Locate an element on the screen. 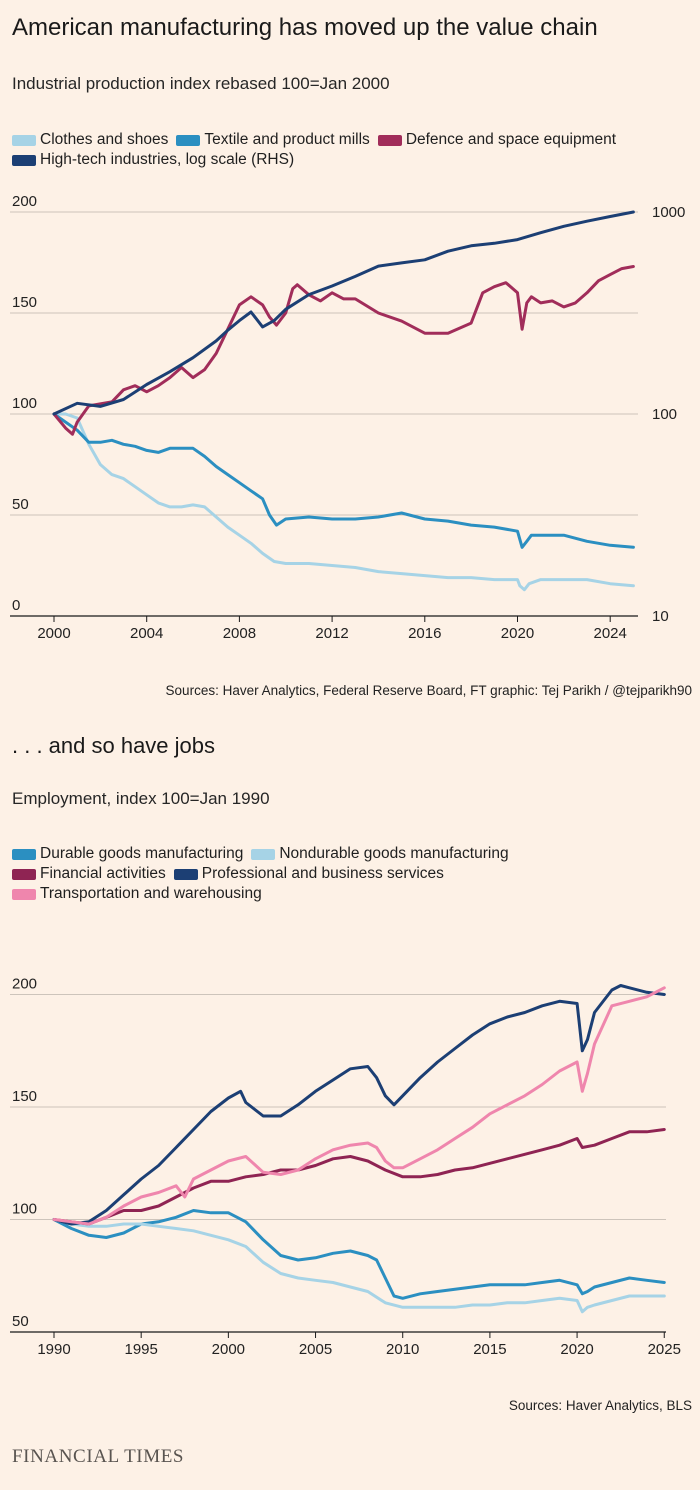 The width and height of the screenshot is (700, 1490). series-line-transportation-and-warehousing is located at coordinates (359, 1106).